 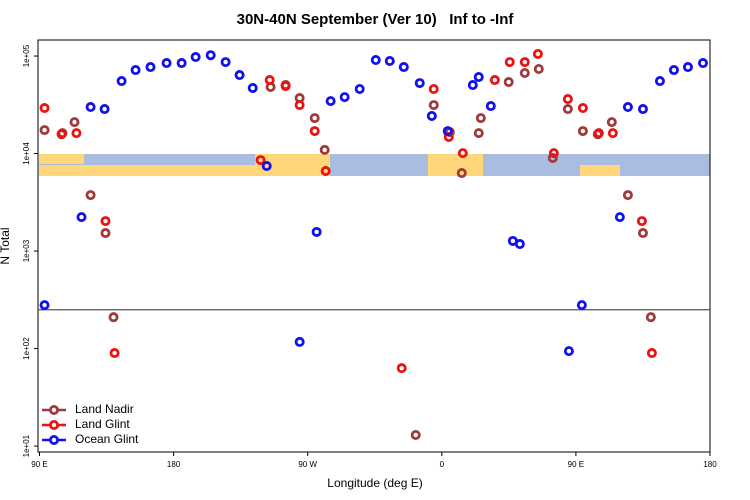 I want to click on y-tick-label: 1e+02, so click(x=26, y=348).